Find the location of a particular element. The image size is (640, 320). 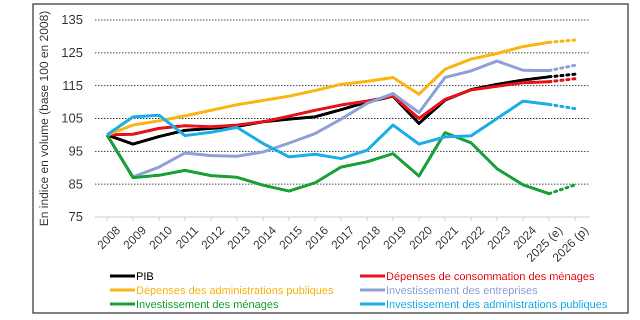

y-tick-label: 85 is located at coordinates (75, 184).